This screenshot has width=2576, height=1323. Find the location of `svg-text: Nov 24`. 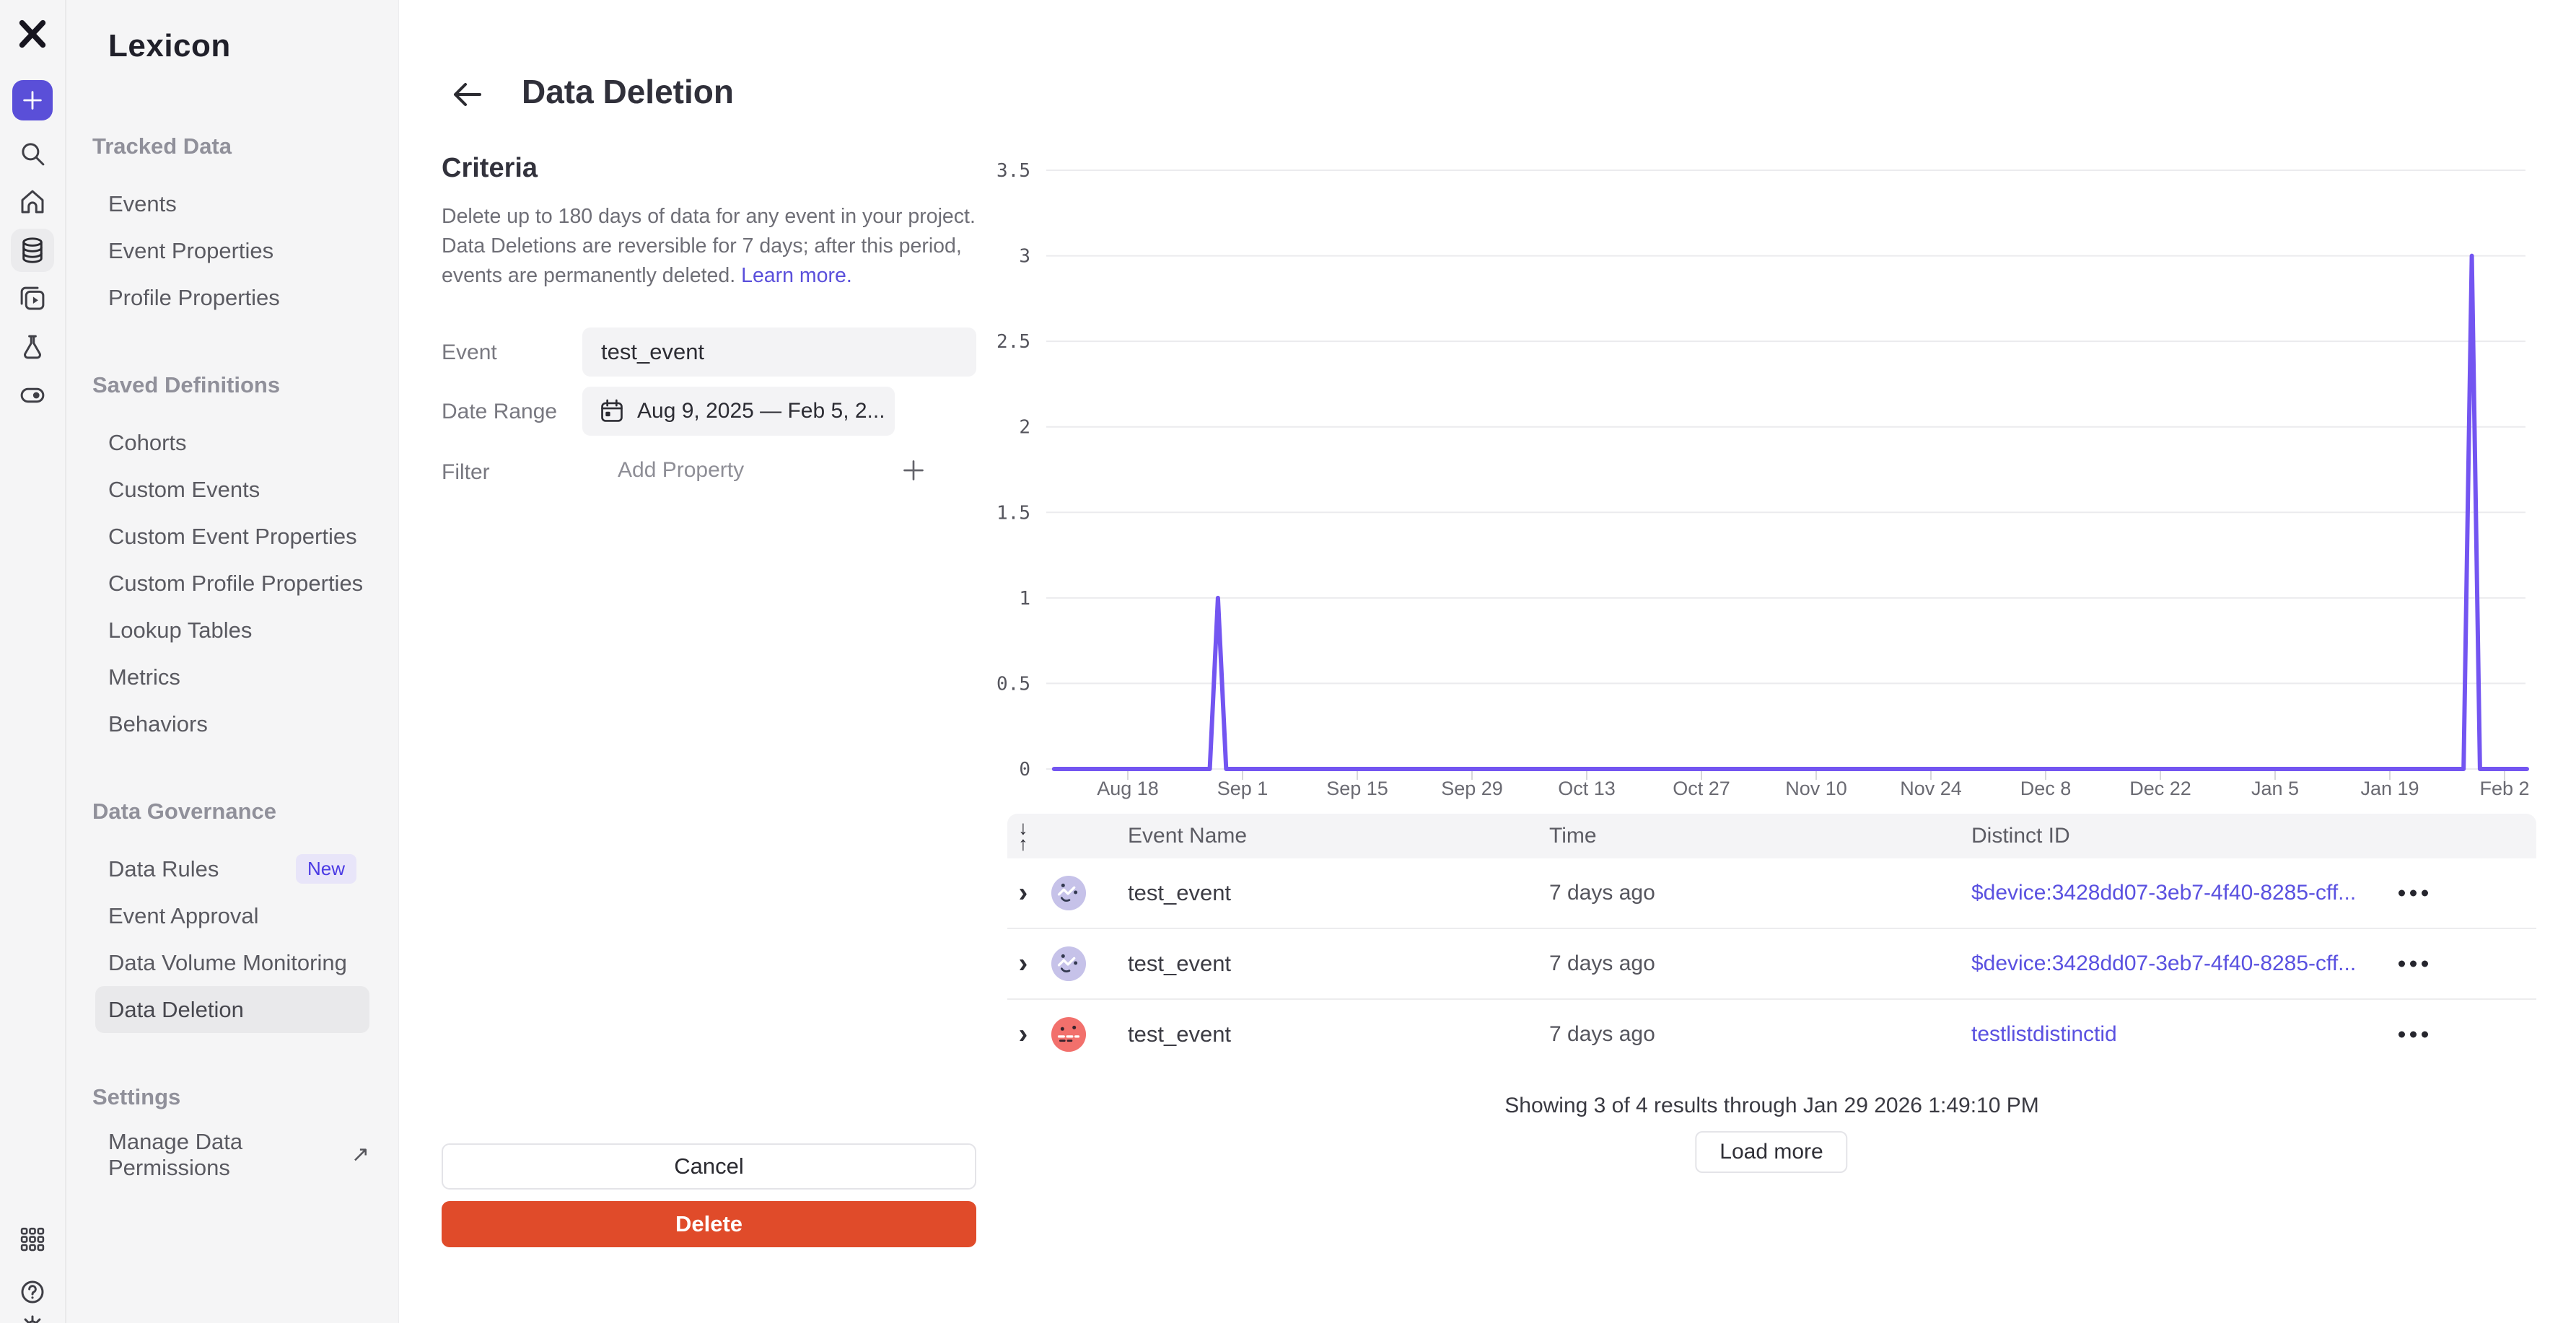

svg-text: Nov 24 is located at coordinates (1931, 789).